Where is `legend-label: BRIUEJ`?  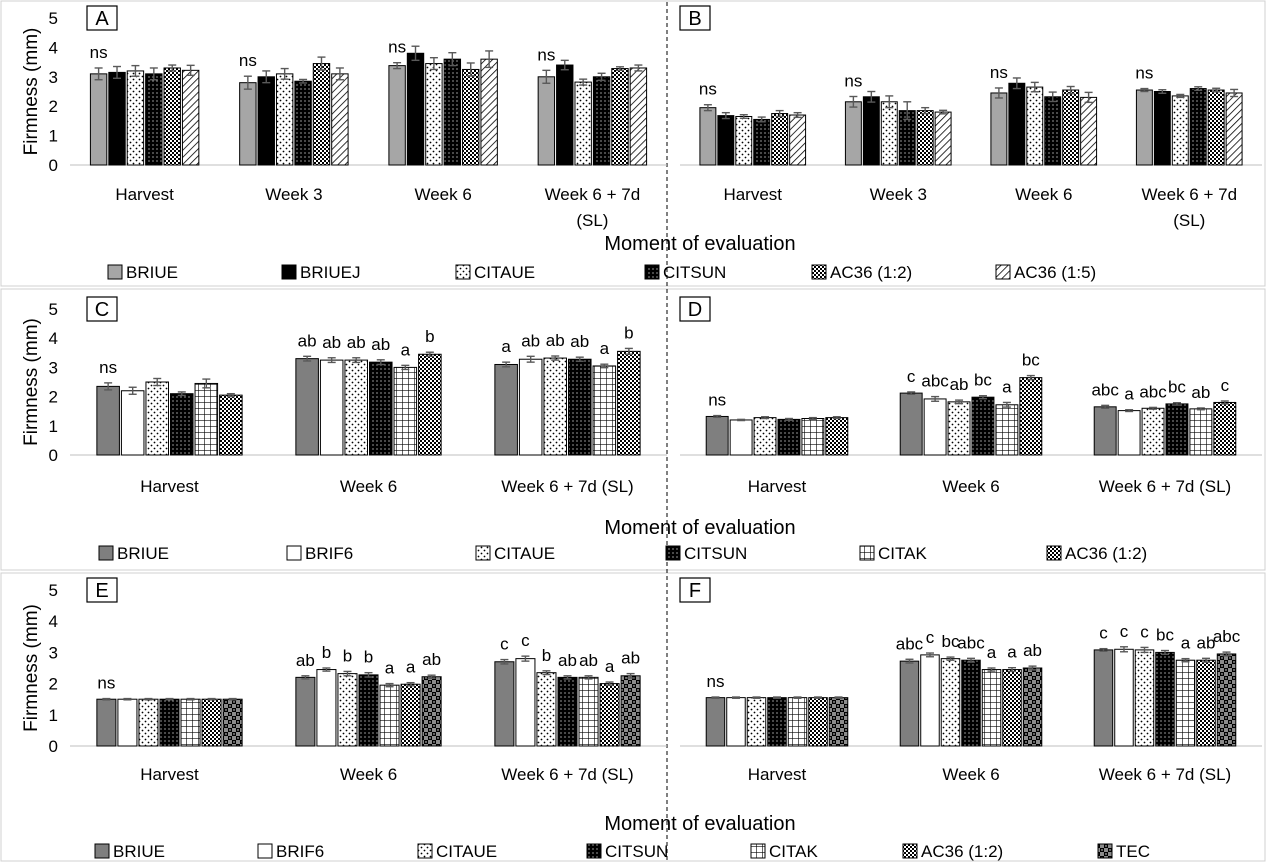
legend-label: BRIUEJ is located at coordinates (330, 272).